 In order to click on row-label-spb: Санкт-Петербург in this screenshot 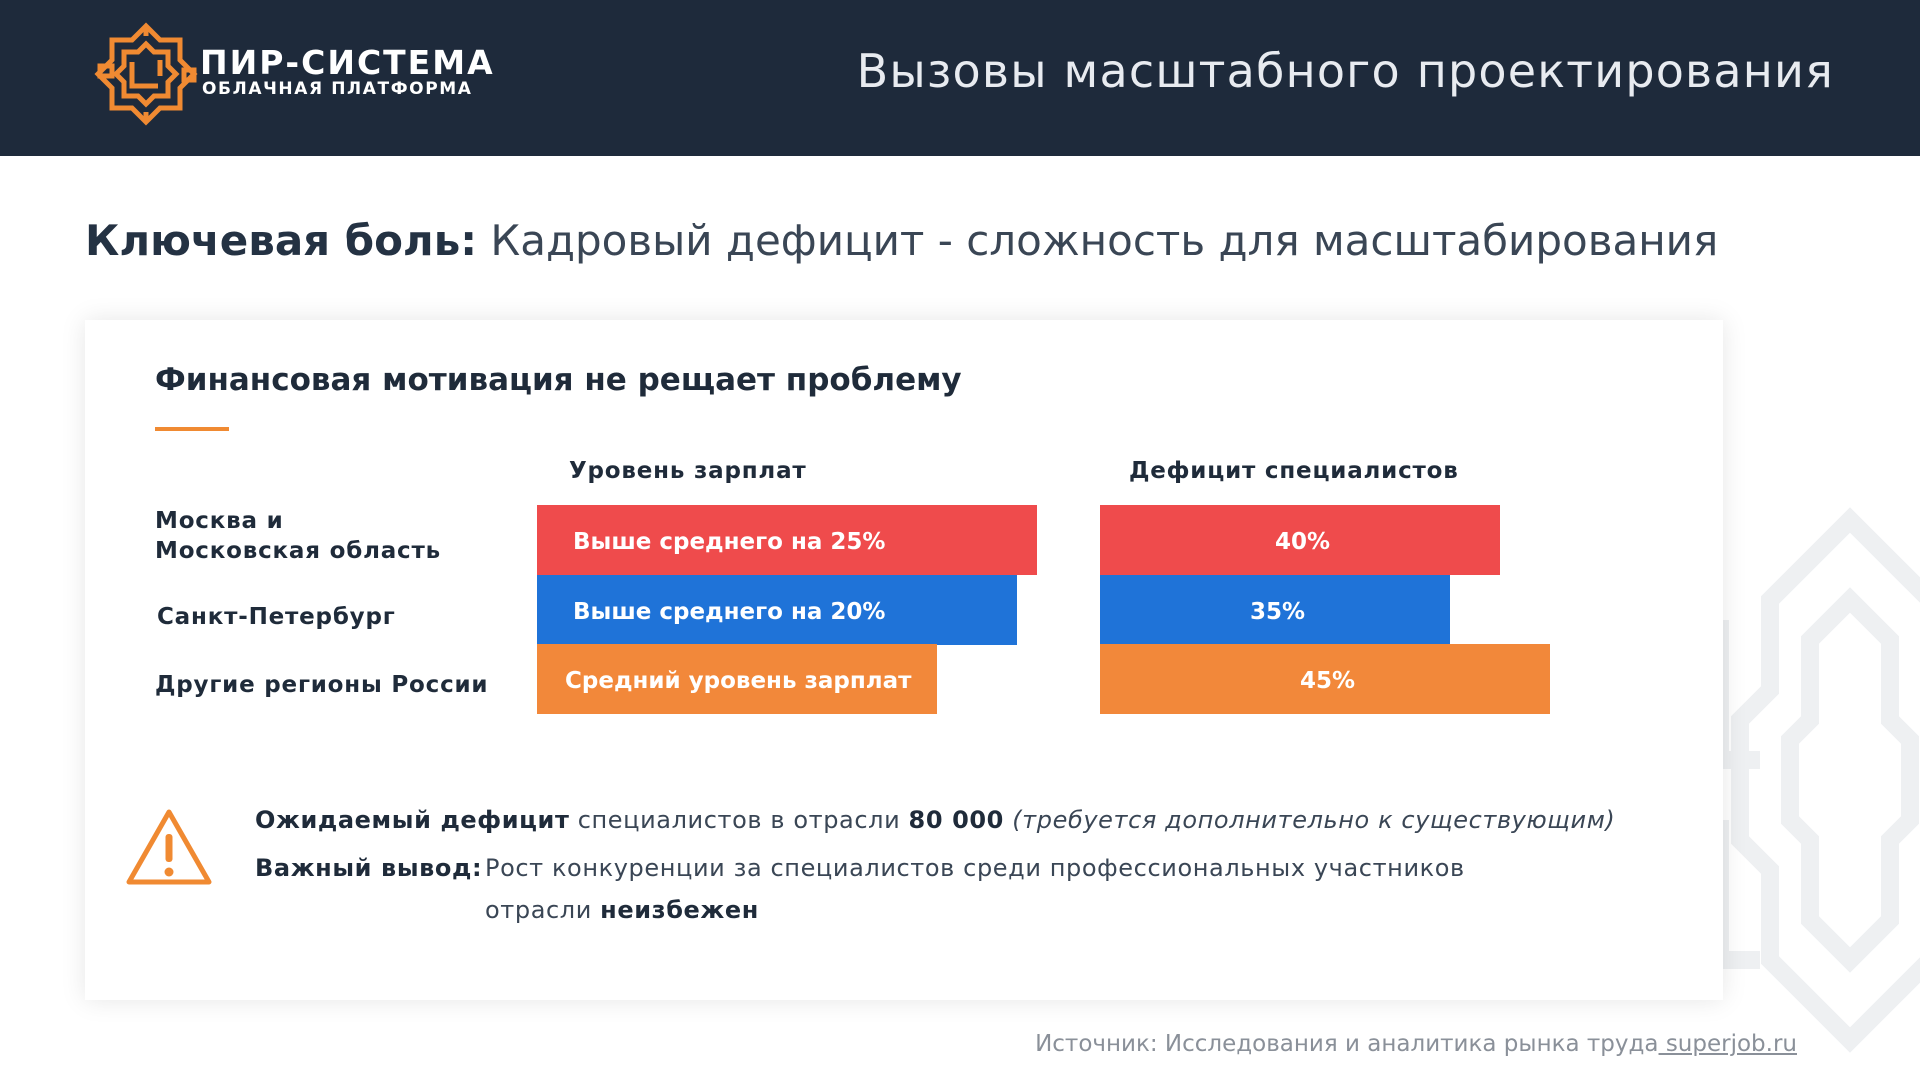, I will do `click(276, 617)`.